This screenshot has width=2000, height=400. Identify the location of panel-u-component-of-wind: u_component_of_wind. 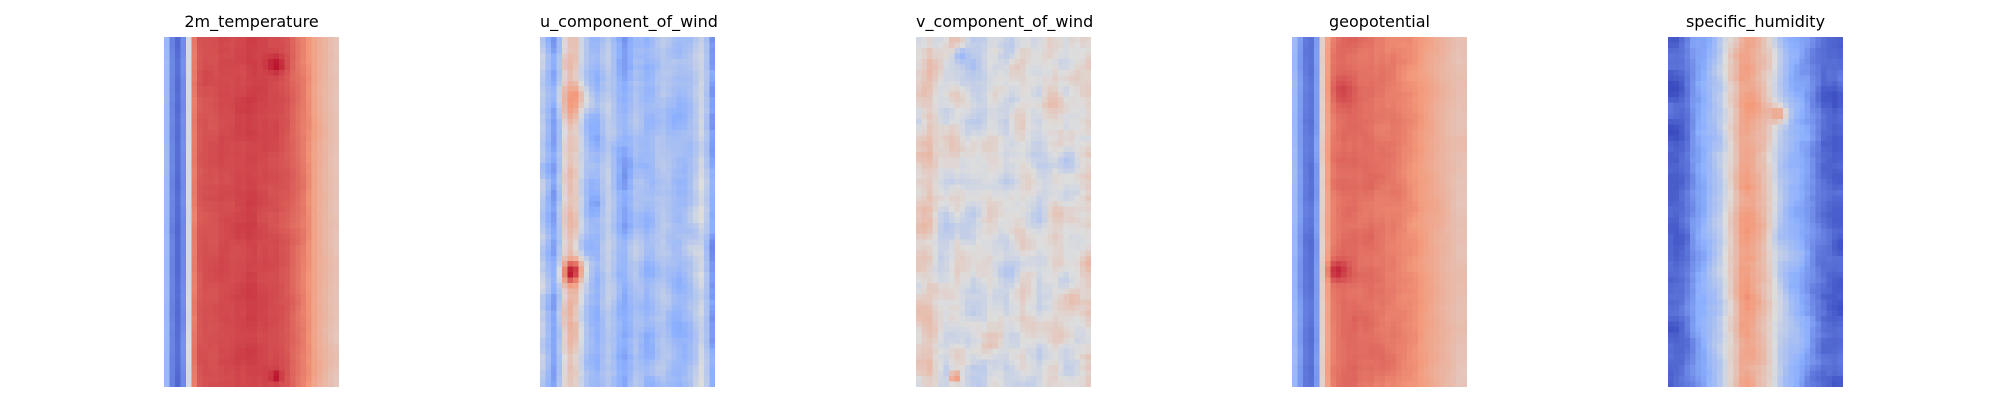
(629, 200).